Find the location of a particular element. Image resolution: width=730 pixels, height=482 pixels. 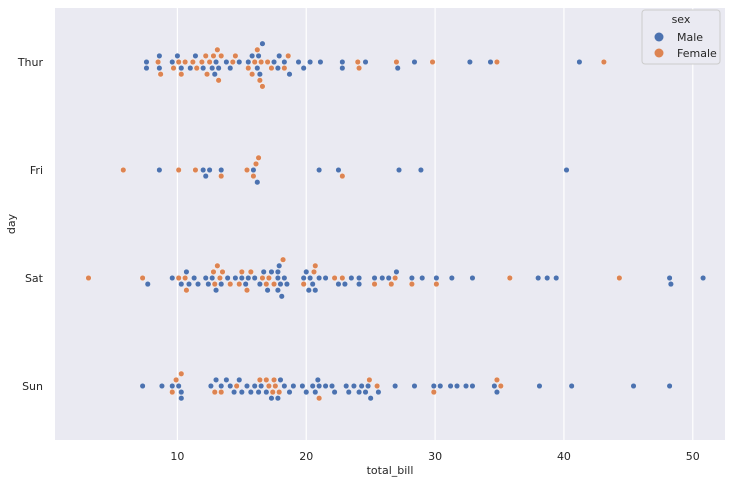

y-tick-label-thur: Thur is located at coordinates (30, 62).